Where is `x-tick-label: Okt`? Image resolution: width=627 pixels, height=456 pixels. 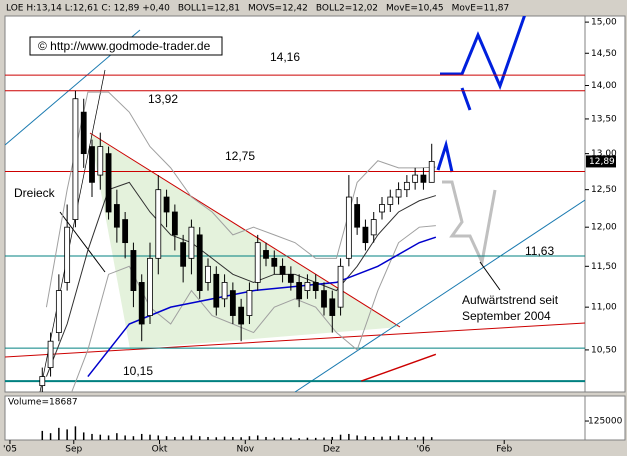 x-tick-label: Okt is located at coordinates (160, 450).